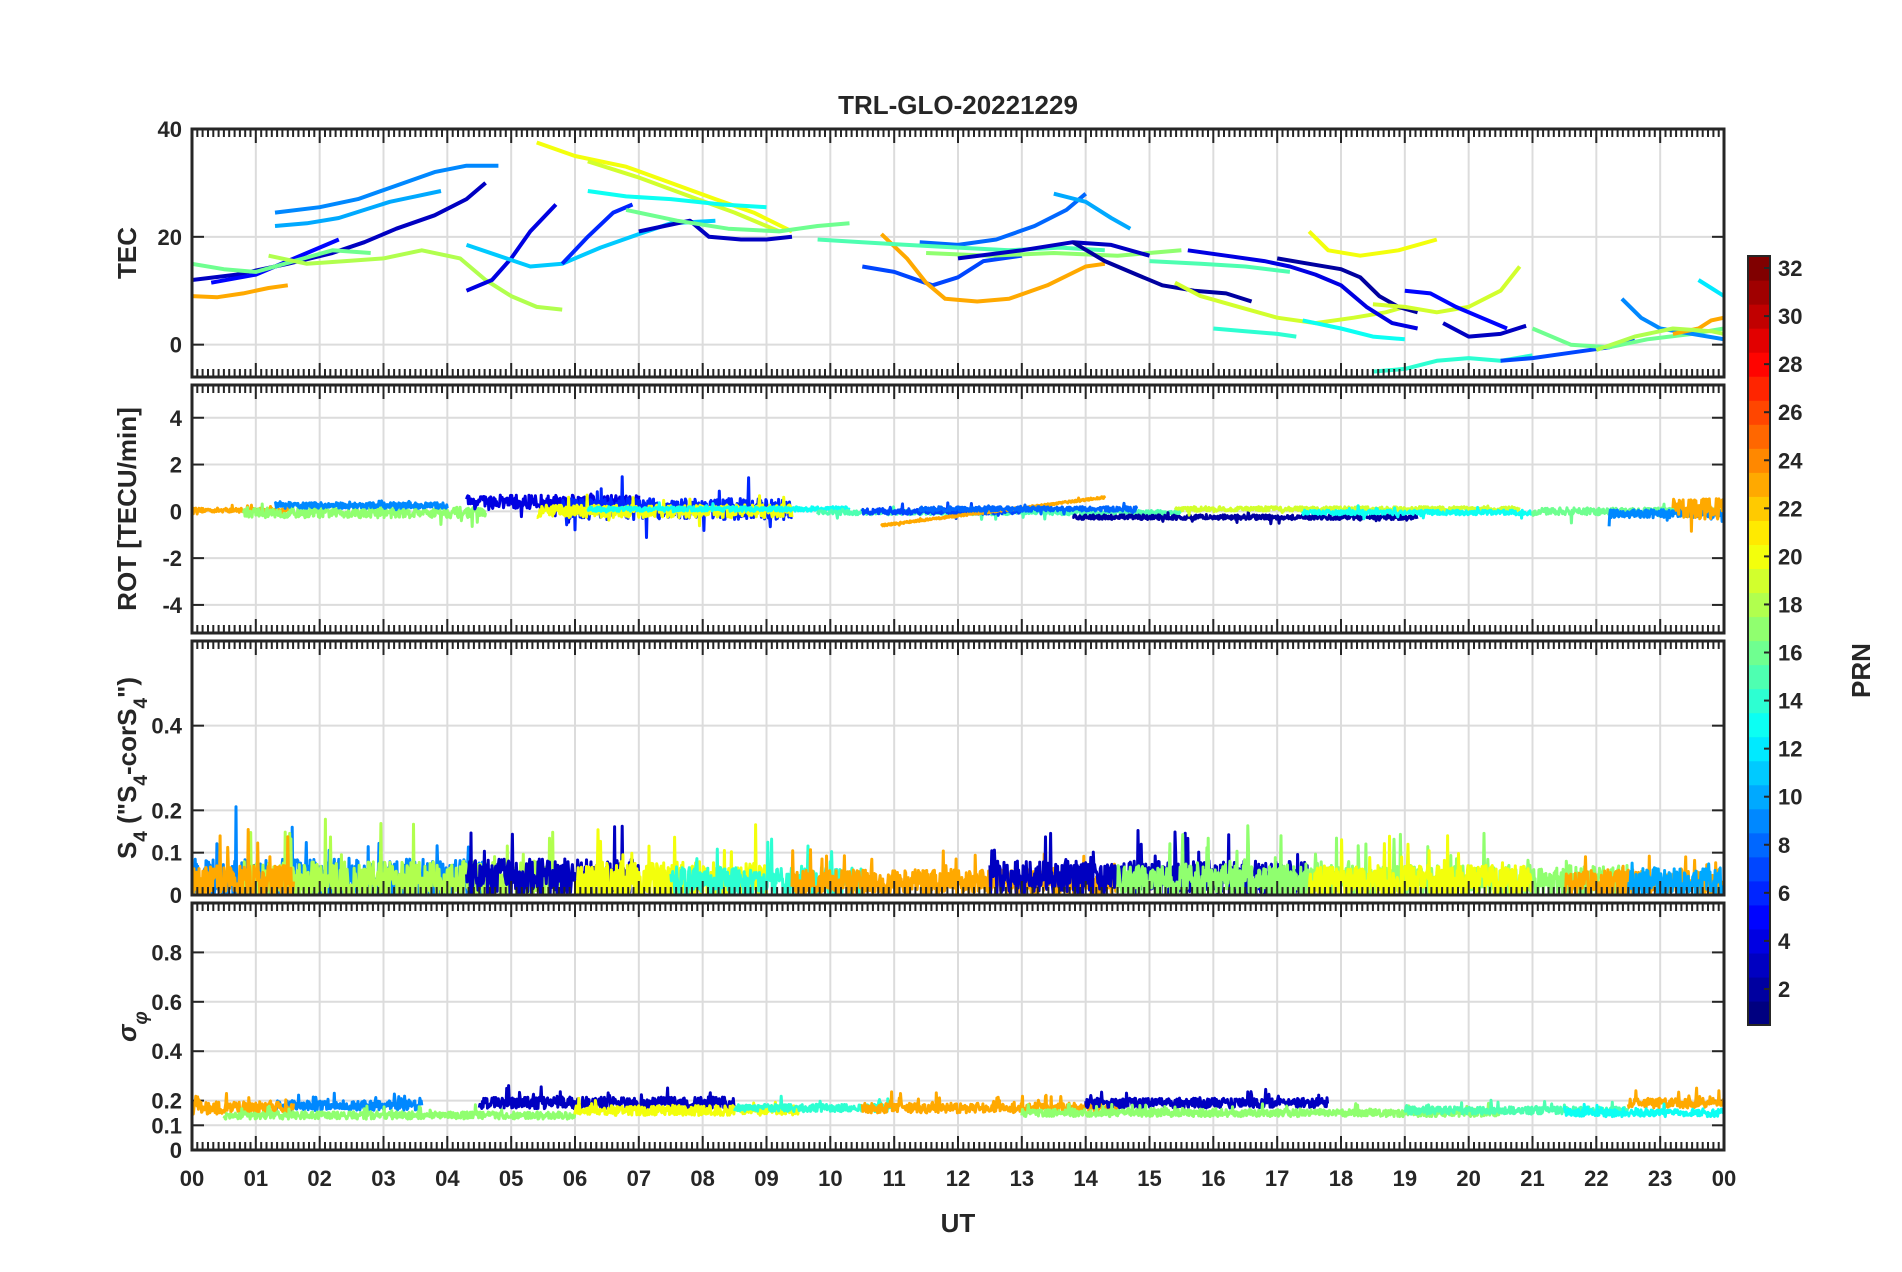 The width and height of the screenshot is (1902, 1272). What do you see at coordinates (319, 1178) in the screenshot?
I see `x-tick-label: 02` at bounding box center [319, 1178].